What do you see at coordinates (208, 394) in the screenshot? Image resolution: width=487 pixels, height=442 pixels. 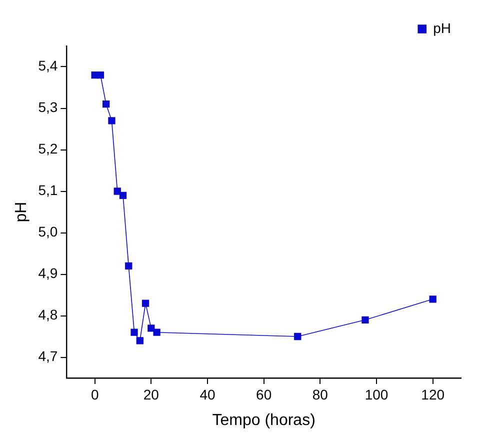 I see `x-tick-label: 40` at bounding box center [208, 394].